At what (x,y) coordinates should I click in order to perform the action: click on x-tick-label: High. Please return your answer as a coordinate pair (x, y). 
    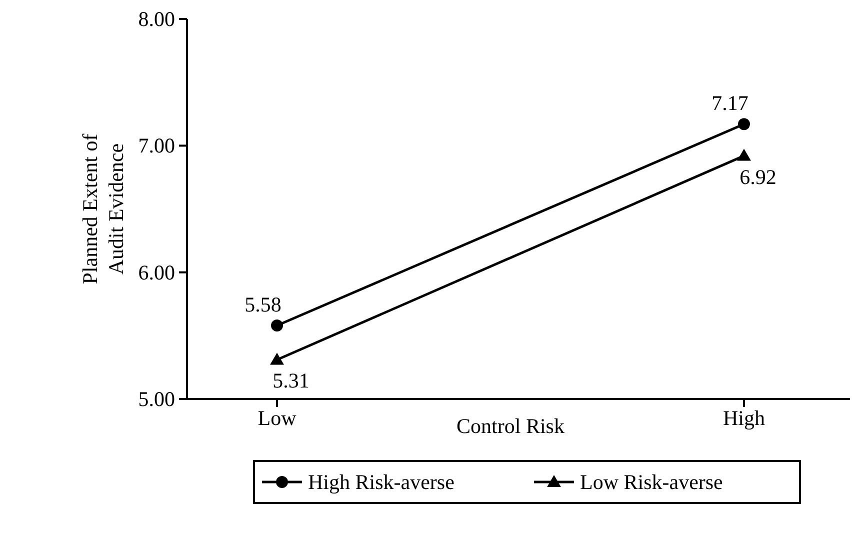
    Looking at the image, I should click on (744, 418).